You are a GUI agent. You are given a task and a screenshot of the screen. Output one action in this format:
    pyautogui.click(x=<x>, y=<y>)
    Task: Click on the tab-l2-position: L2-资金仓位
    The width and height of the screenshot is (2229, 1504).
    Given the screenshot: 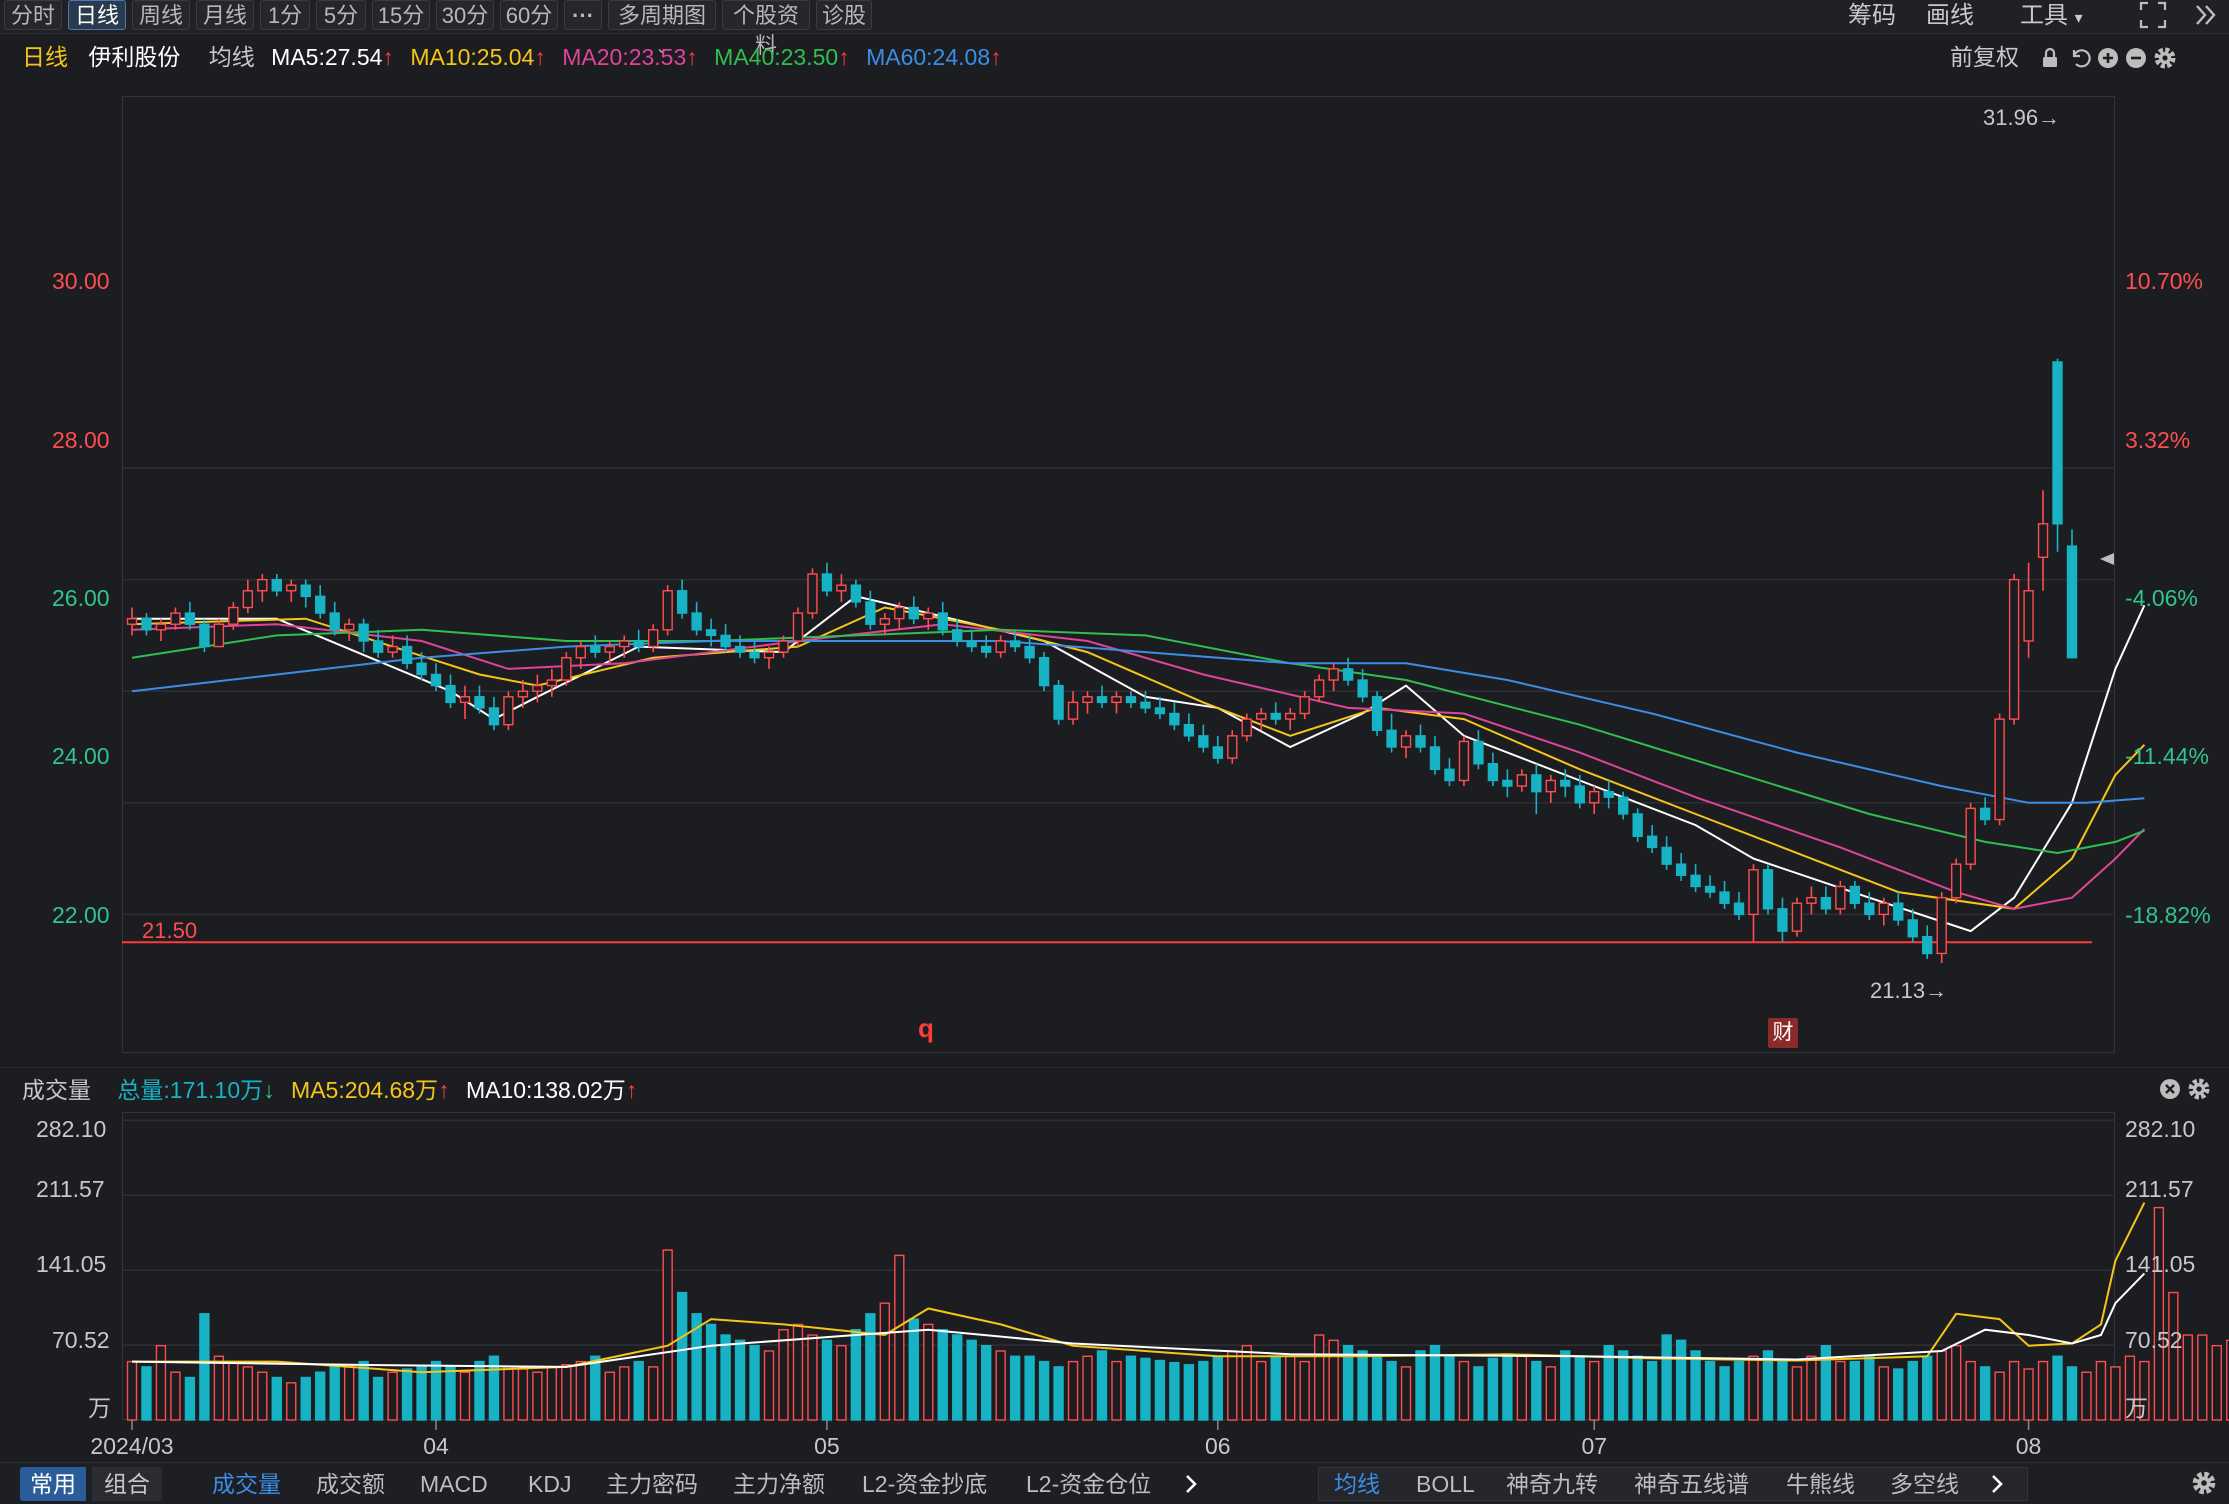 What is the action you would take?
    pyautogui.click(x=1089, y=1484)
    